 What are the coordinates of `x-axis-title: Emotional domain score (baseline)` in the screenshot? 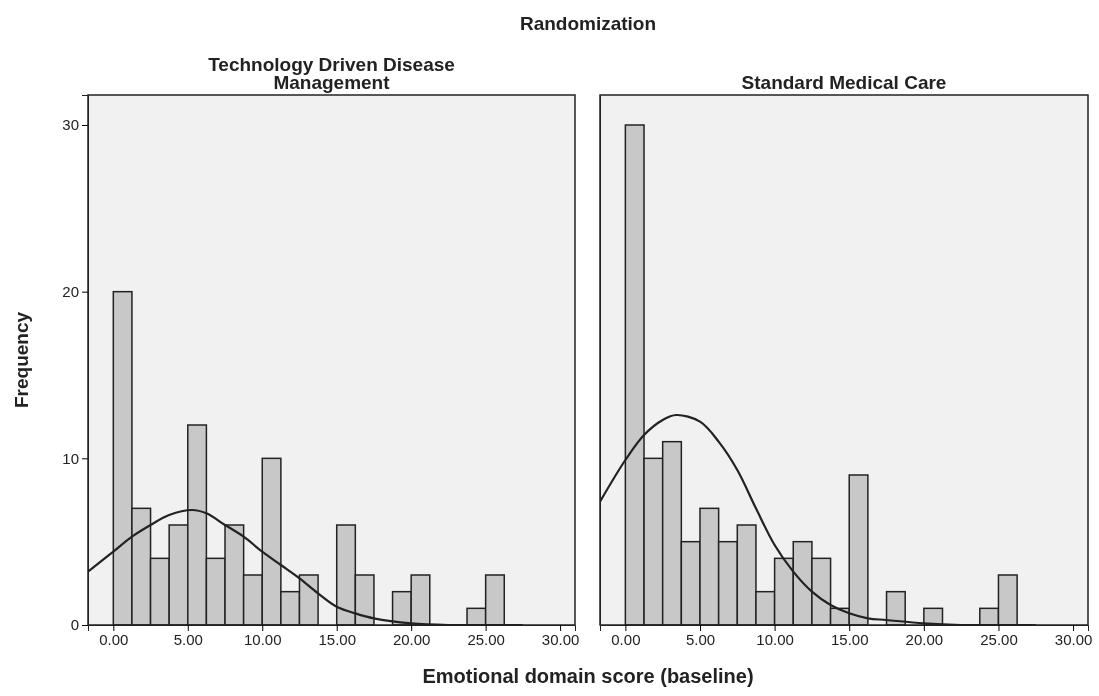 It's located at (588, 676).